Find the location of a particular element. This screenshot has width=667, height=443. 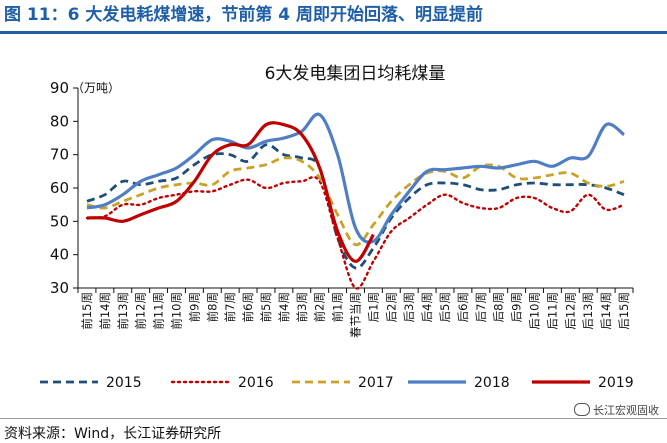

x-tick-label: 前13周 is located at coordinates (123, 311).